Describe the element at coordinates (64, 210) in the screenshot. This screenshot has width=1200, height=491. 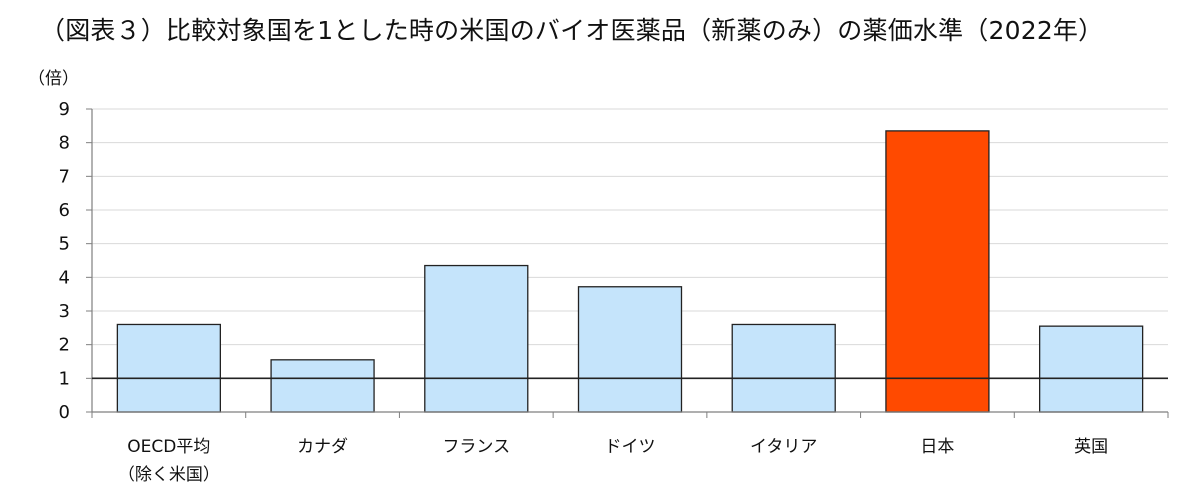
I see `y-tick-label: 6` at that location.